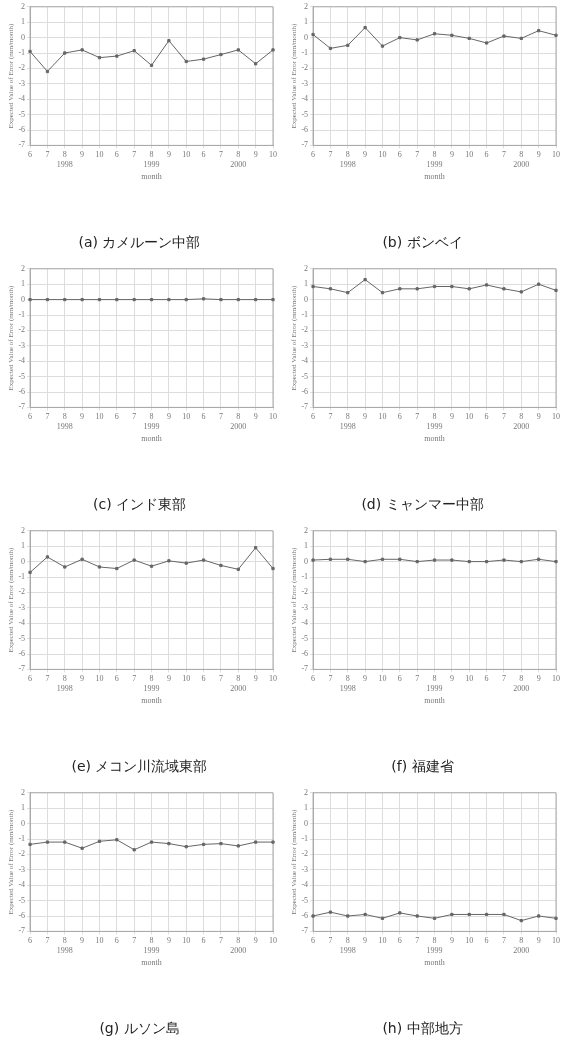 This screenshot has width=566, height=1050. What do you see at coordinates (23, 561) in the screenshot?
I see `y-tick-label: 0` at bounding box center [23, 561].